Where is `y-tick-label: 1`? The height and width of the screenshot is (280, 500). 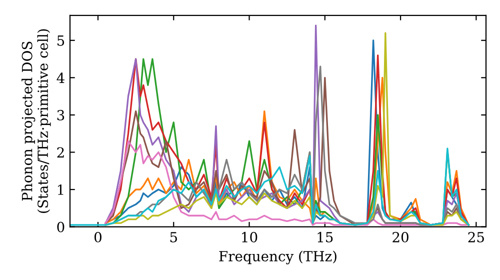
y-tick-label: 1 is located at coordinates (61, 189).